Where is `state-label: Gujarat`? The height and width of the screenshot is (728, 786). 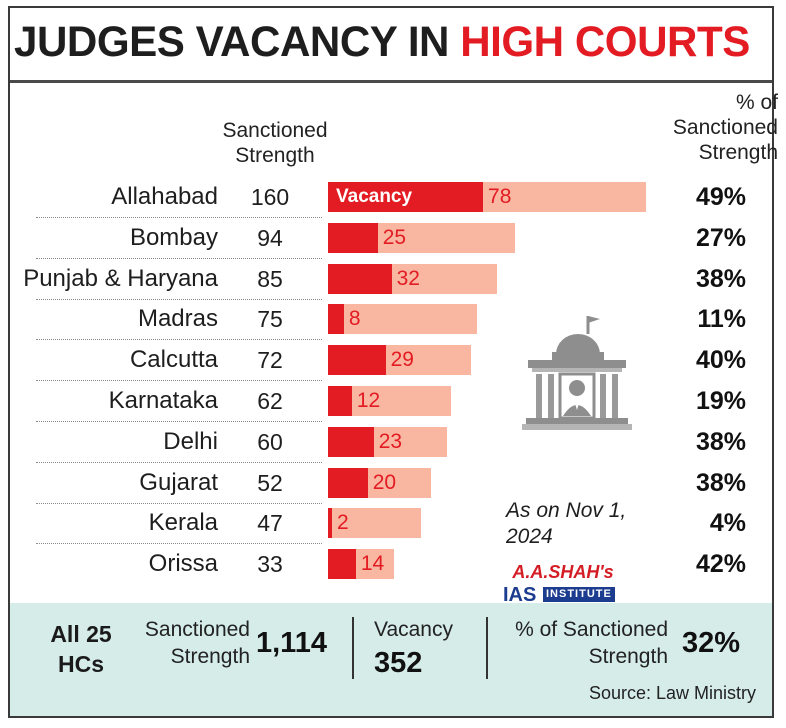 state-label: Gujarat is located at coordinates (178, 482).